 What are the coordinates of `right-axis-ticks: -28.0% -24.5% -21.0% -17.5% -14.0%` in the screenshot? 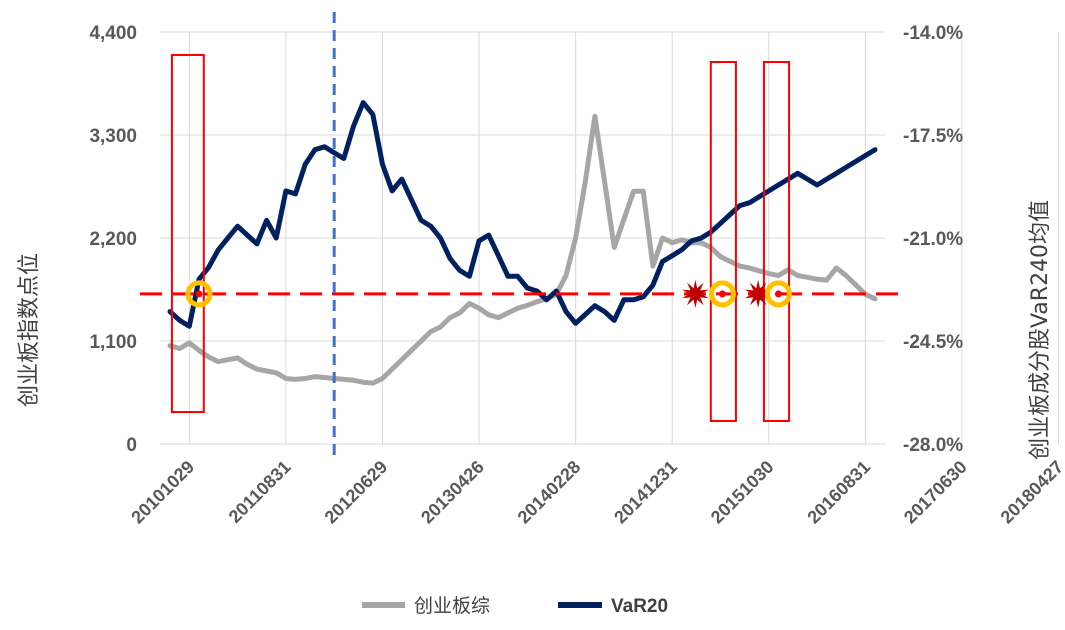 It's located at (933, 239).